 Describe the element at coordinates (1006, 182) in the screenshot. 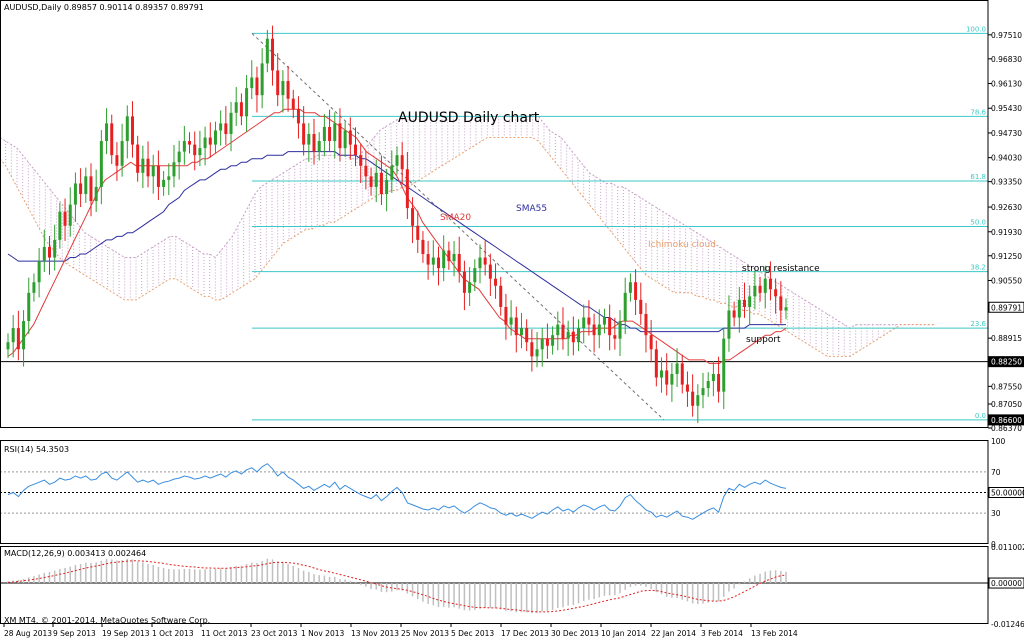

I see `price-tick-label: 0.93350` at that location.